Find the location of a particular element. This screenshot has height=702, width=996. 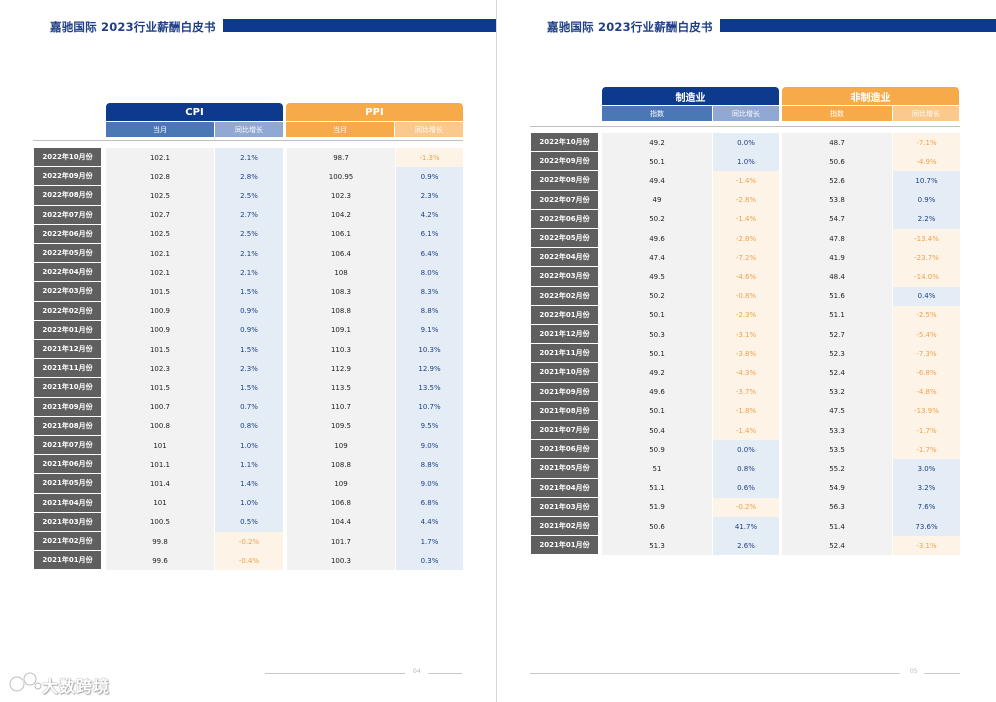

growth-cell: -7.3% is located at coordinates (926, 354).